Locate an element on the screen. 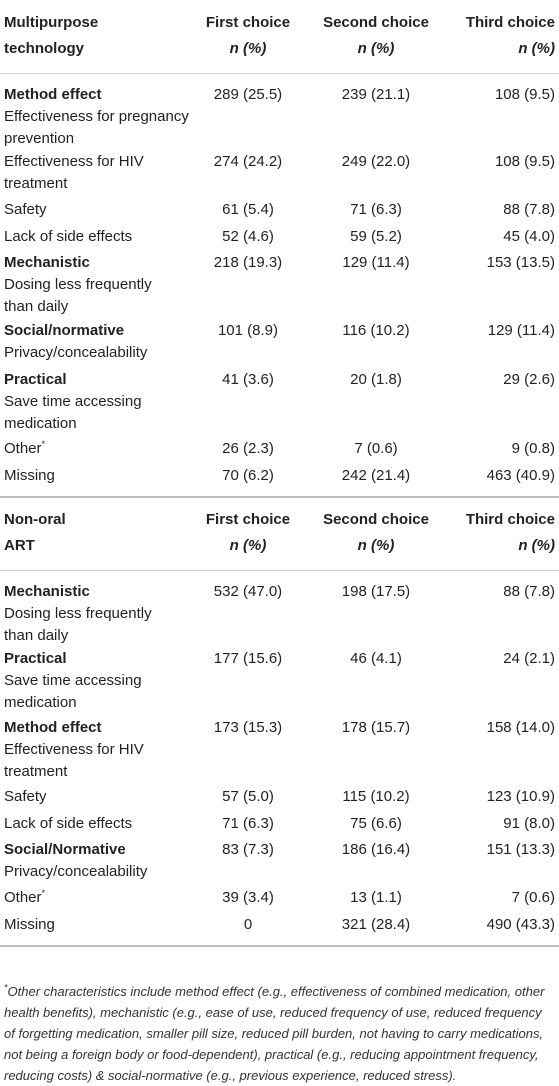 The width and height of the screenshot is (559, 1086). table-cell: 75 (6.6) is located at coordinates (376, 823).